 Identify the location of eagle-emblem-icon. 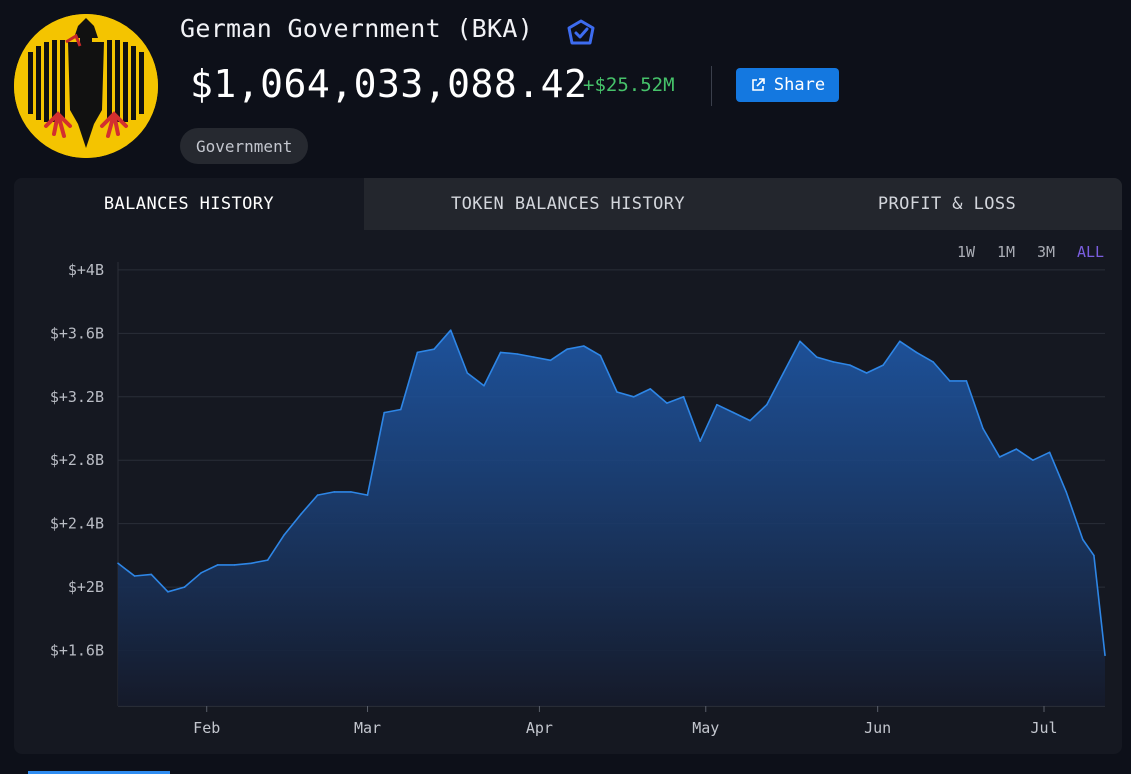
(86, 86).